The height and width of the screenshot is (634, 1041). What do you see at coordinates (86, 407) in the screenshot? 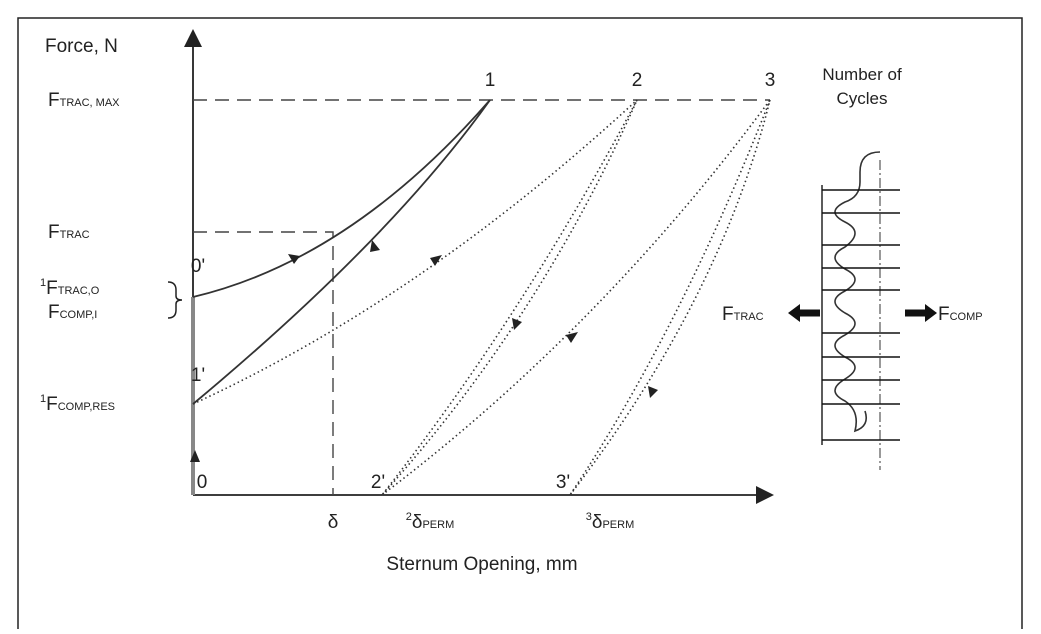
I see `subscript: COMP,RES` at bounding box center [86, 407].